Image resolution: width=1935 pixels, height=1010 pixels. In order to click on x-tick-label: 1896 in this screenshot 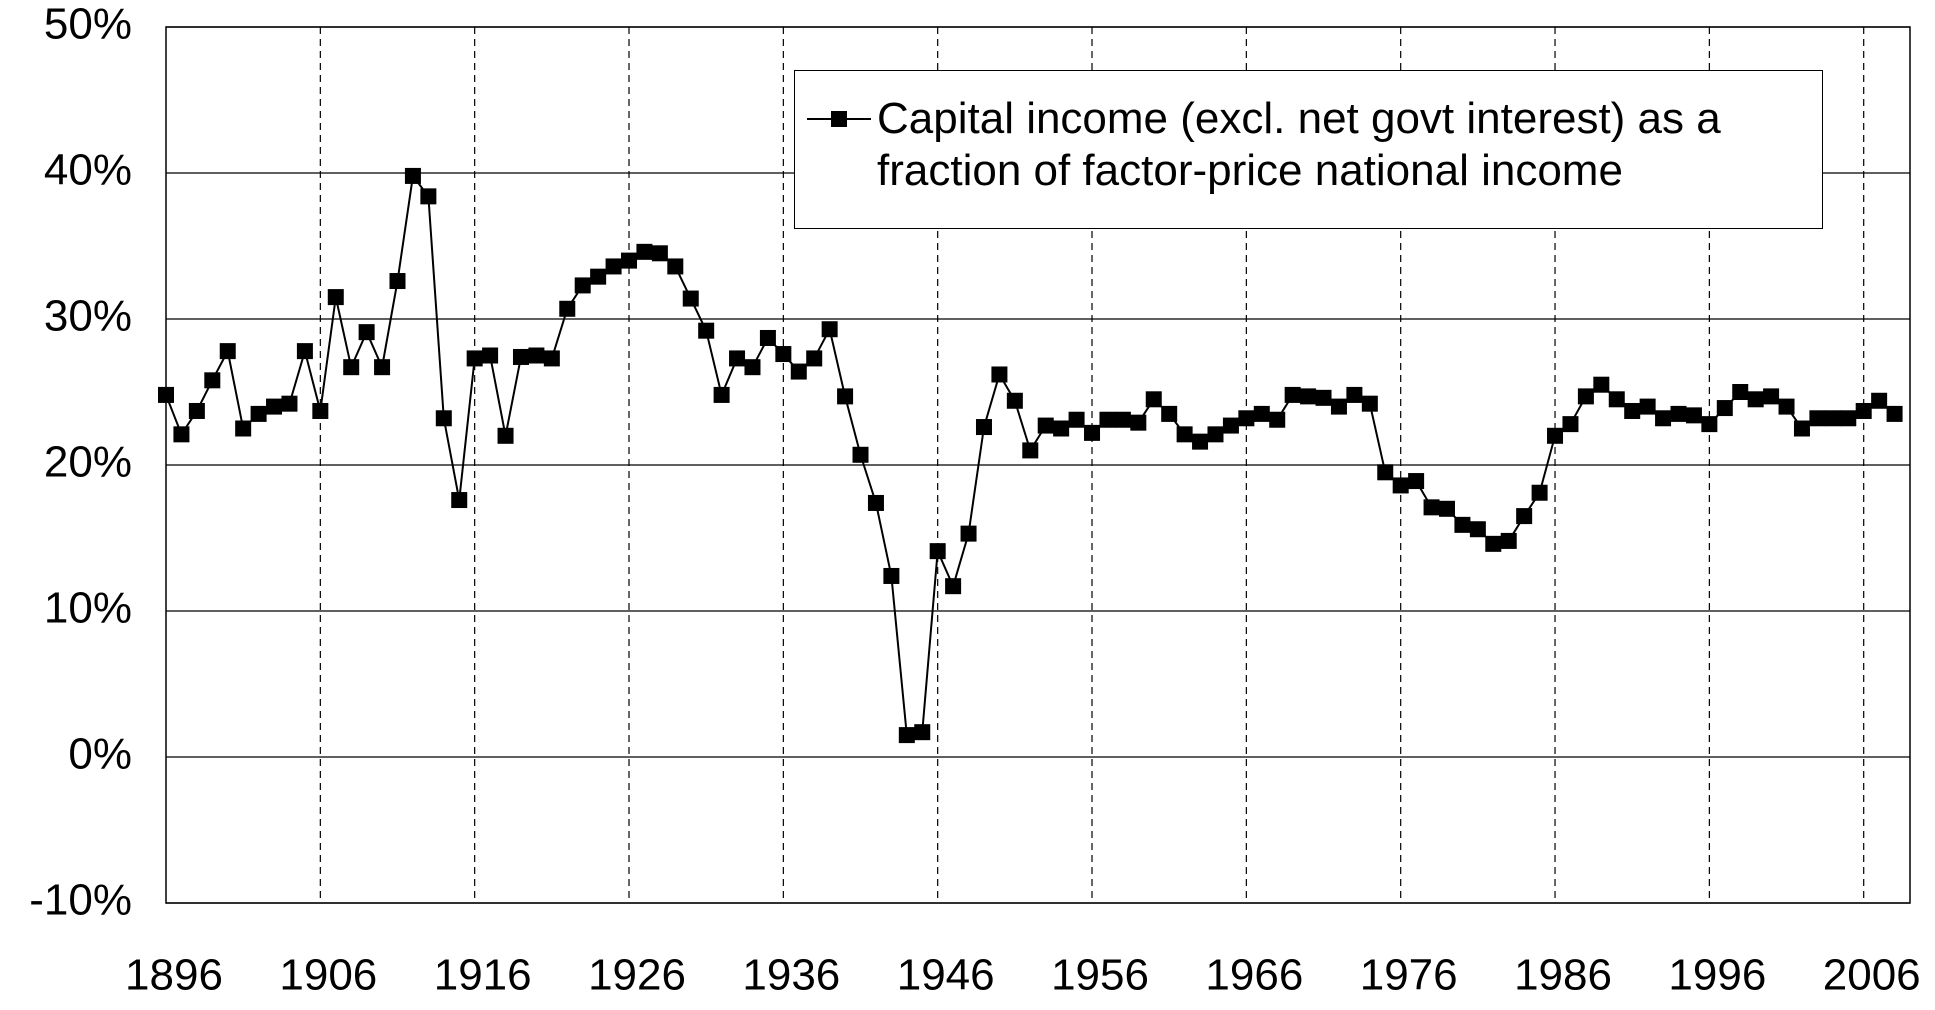, I will do `click(174, 975)`.